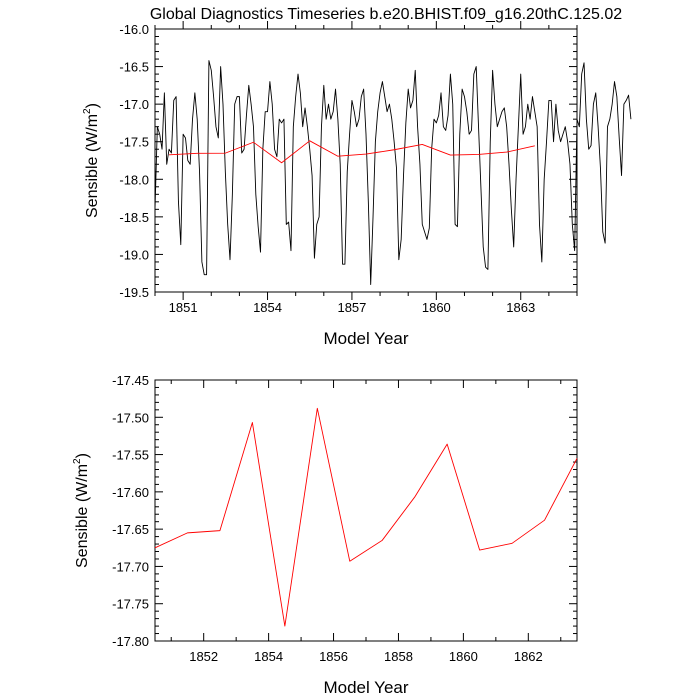 The width and height of the screenshot is (700, 700). I want to click on y-tick-label: -16.0, so click(134, 29).